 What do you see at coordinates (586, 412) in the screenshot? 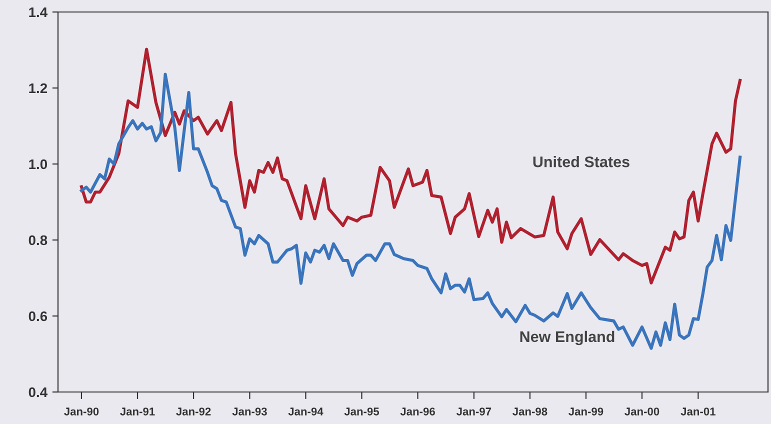
I see `x-tick-label: Jan-99` at bounding box center [586, 412].